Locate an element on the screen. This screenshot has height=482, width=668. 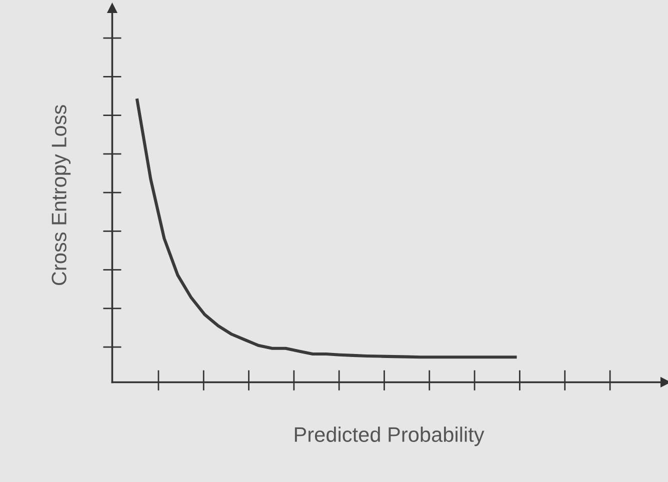
y-axis-title: Cross Entropy Loss is located at coordinates (61, 195).